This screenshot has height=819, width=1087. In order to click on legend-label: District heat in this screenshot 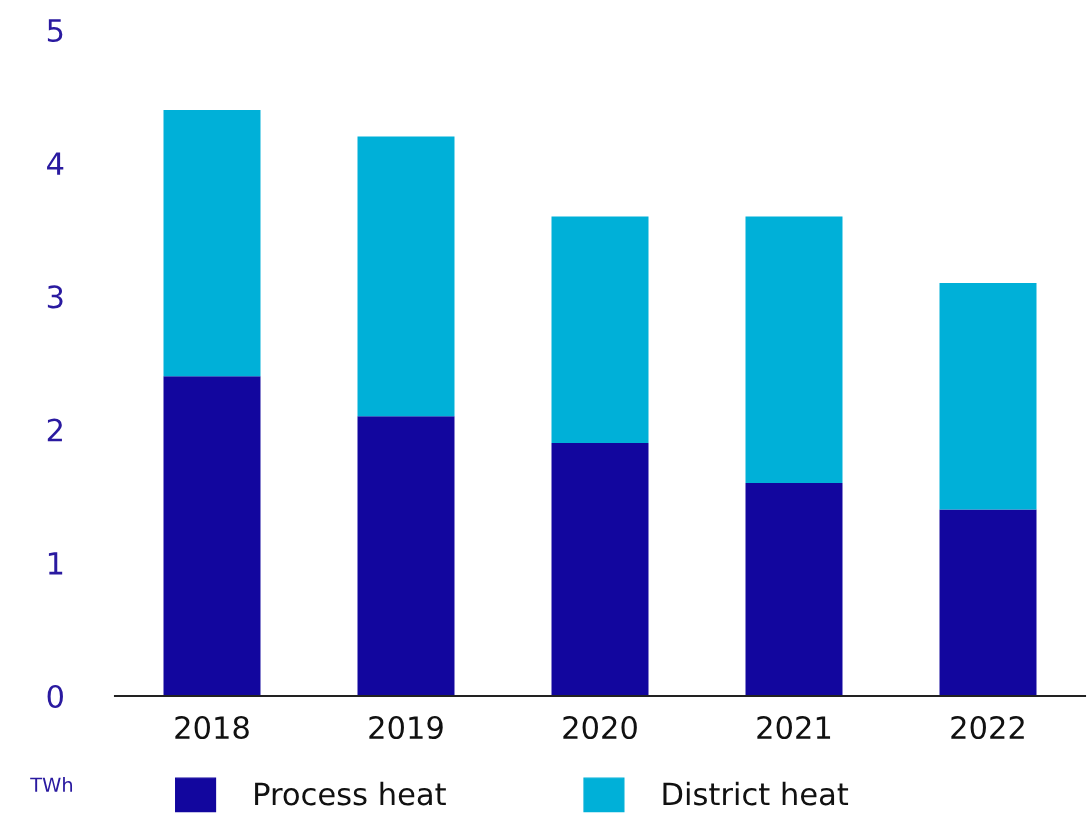, I will do `click(756, 793)`.